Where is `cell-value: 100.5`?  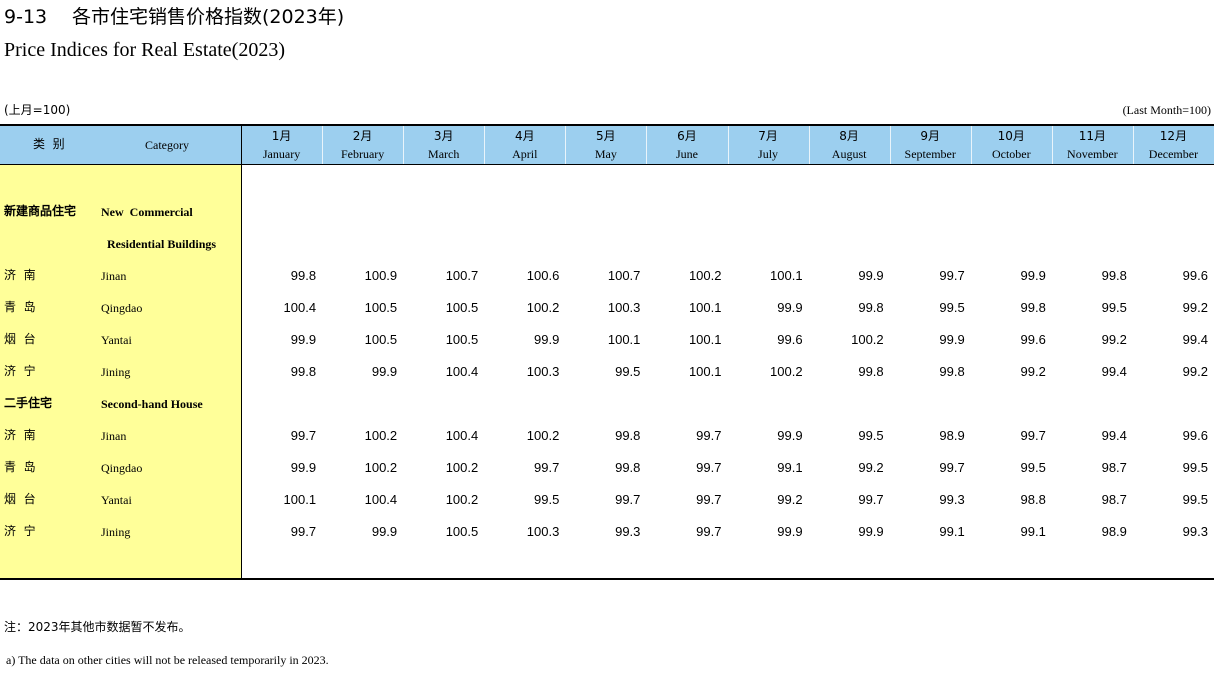 cell-value: 100.5 is located at coordinates (462, 307).